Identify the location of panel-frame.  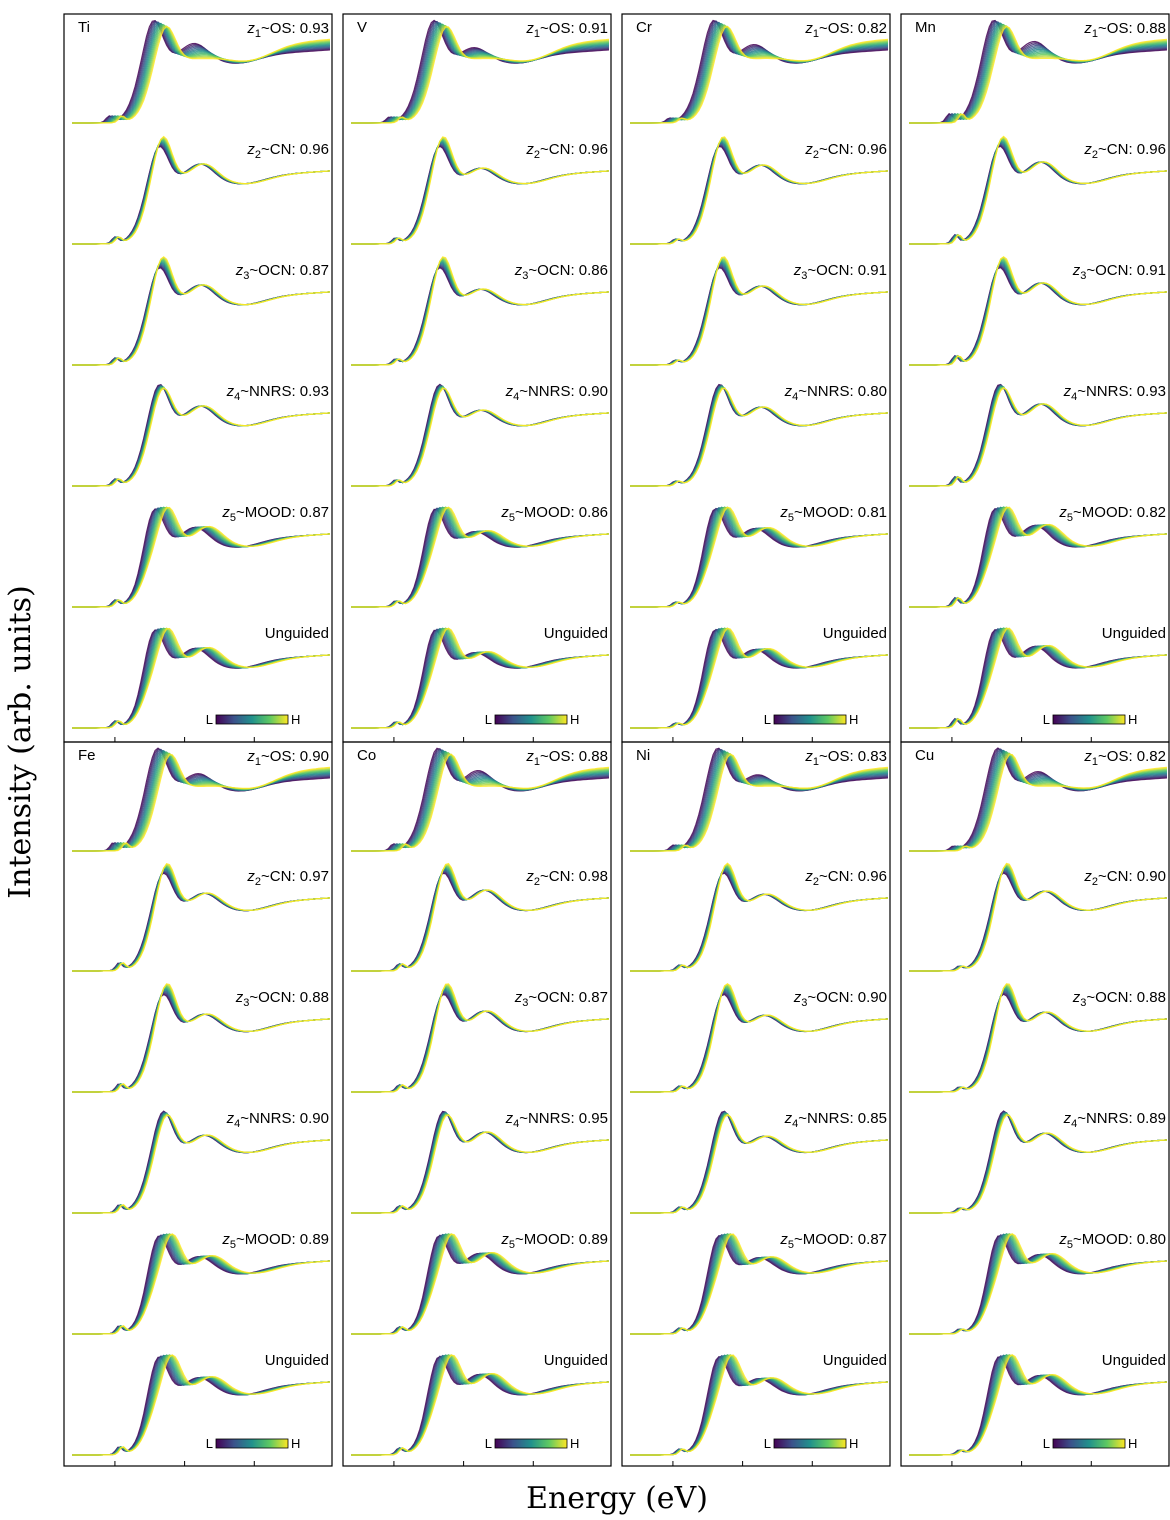
(198, 1104).